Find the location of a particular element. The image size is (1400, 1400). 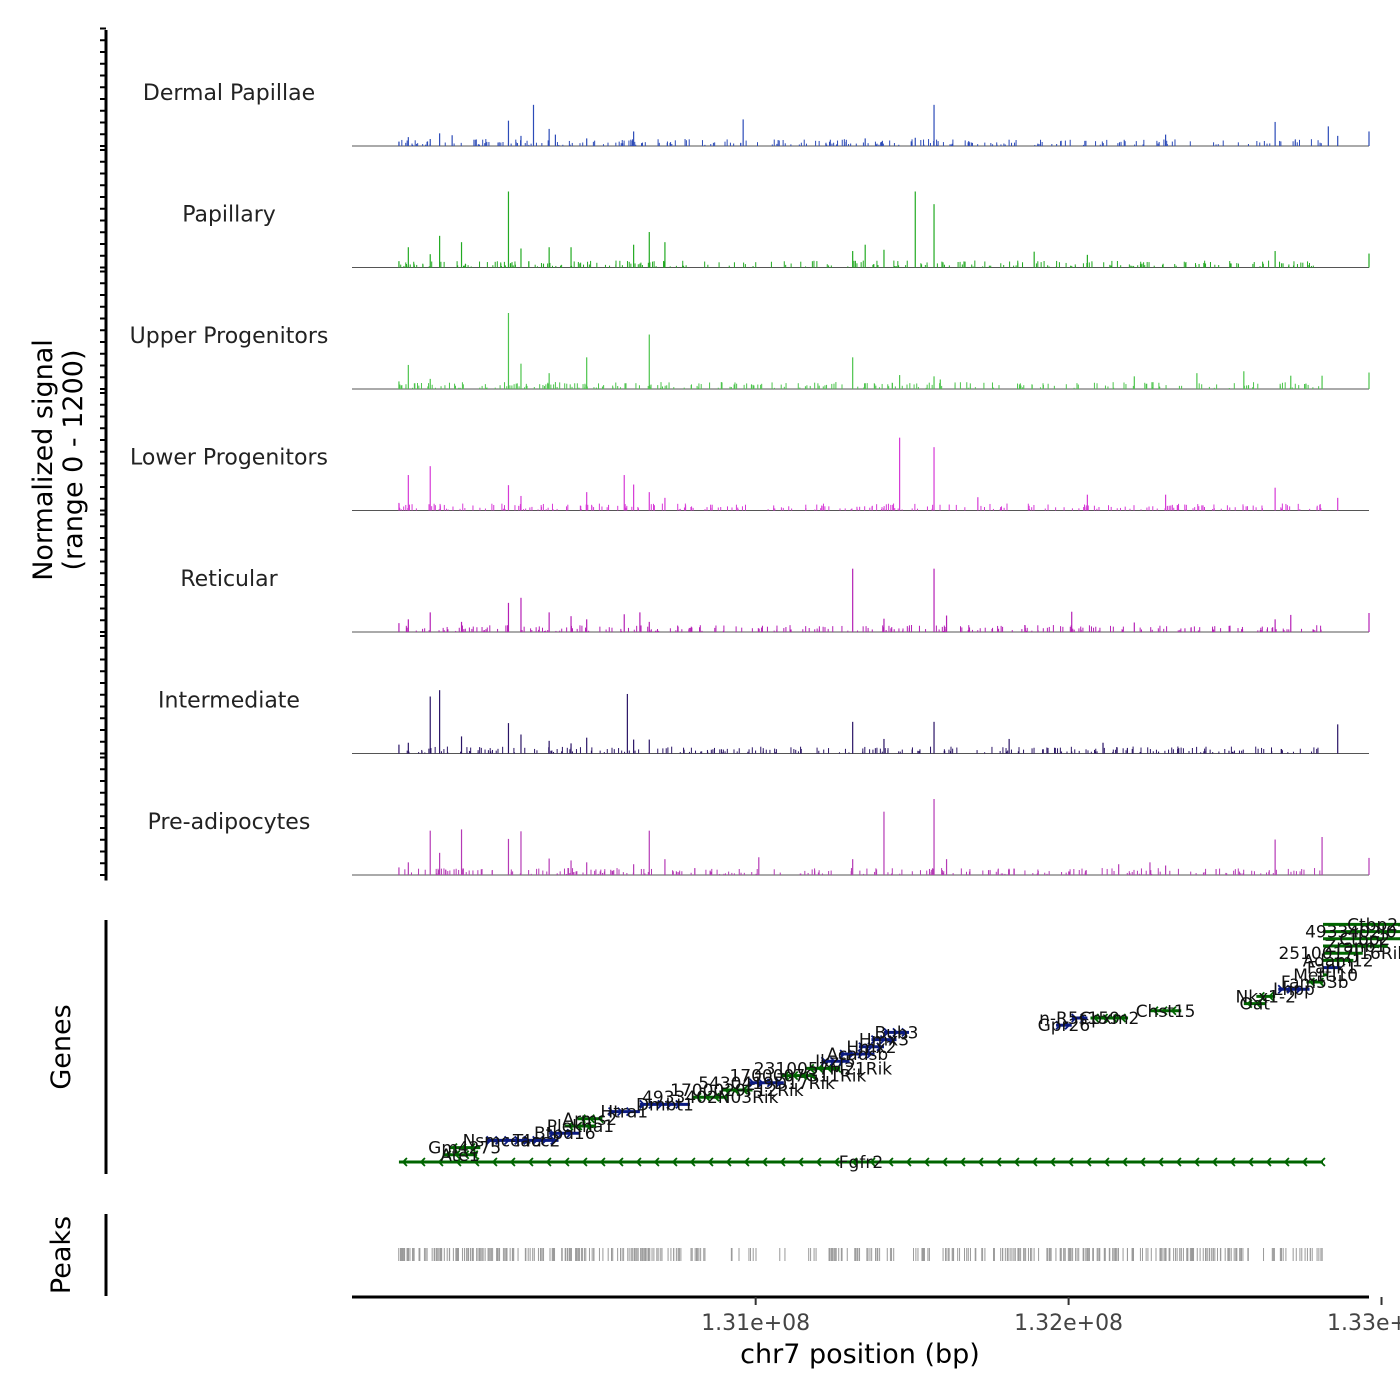

gene-Dmbt1: Dmbt1 is located at coordinates (665, 1105).